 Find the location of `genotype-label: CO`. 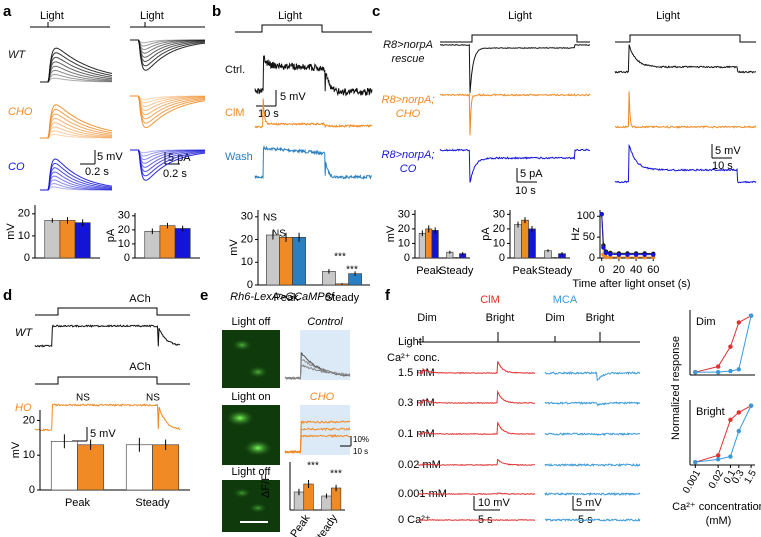

genotype-label: CO is located at coordinates (16, 167).